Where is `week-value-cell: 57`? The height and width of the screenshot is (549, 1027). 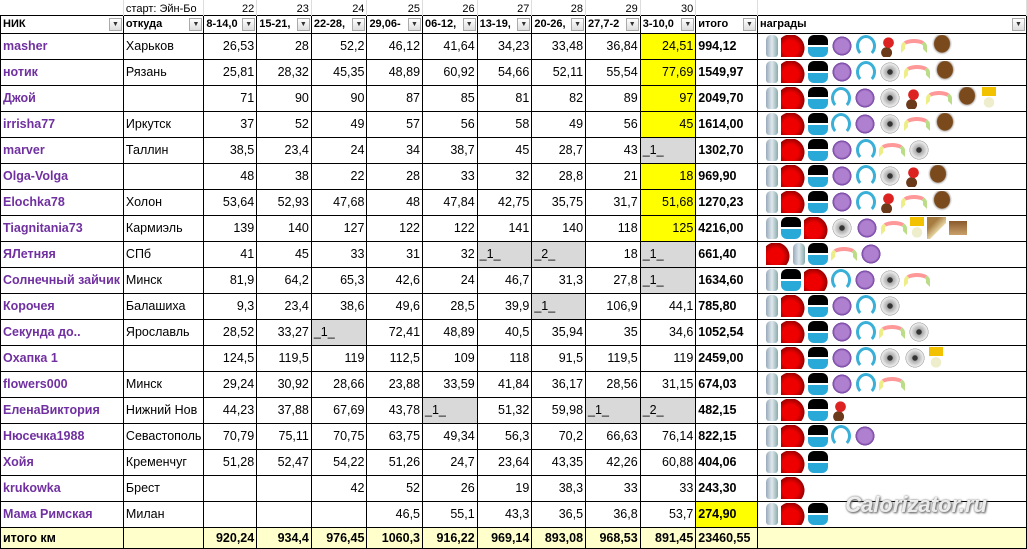
week-value-cell: 57 is located at coordinates (395, 124).